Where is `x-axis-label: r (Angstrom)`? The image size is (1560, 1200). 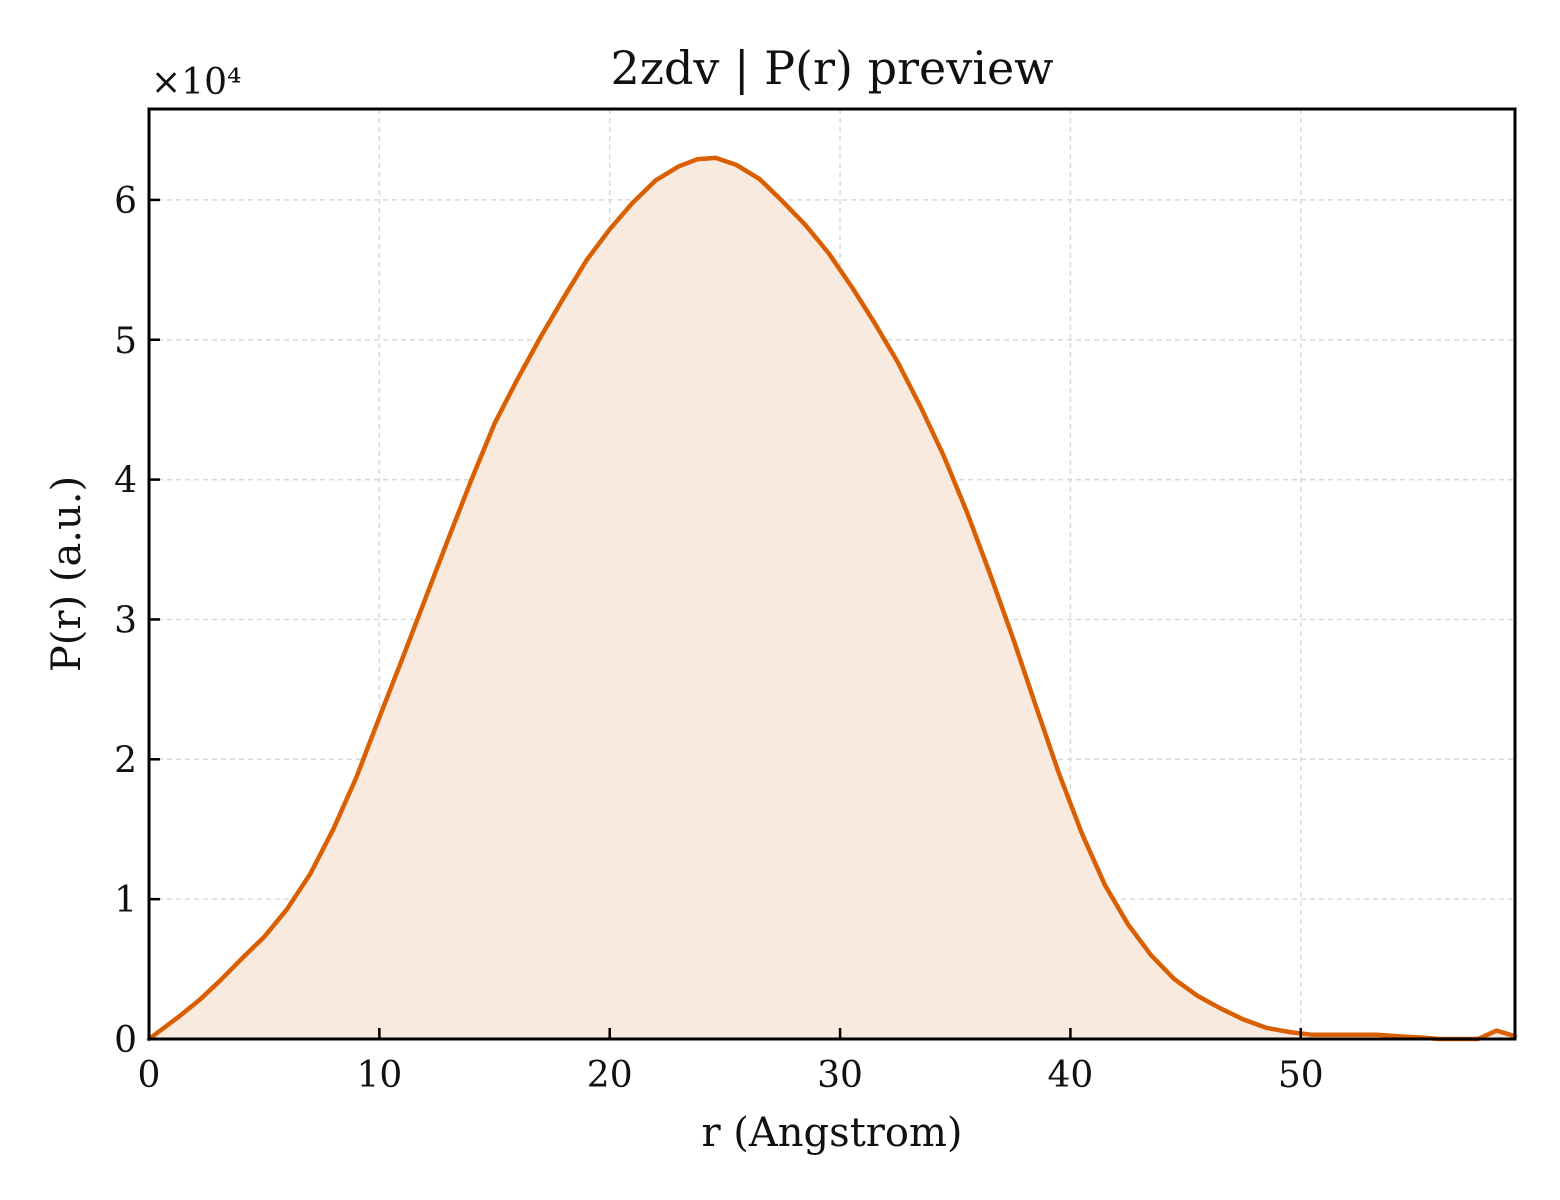
x-axis-label: r (Angstrom) is located at coordinates (831, 1133).